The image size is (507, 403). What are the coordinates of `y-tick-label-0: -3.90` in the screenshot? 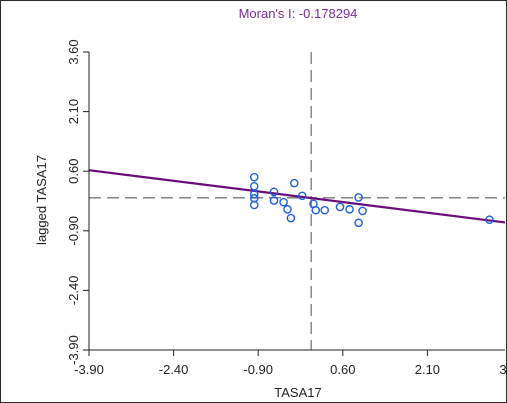 It's located at (73, 350).